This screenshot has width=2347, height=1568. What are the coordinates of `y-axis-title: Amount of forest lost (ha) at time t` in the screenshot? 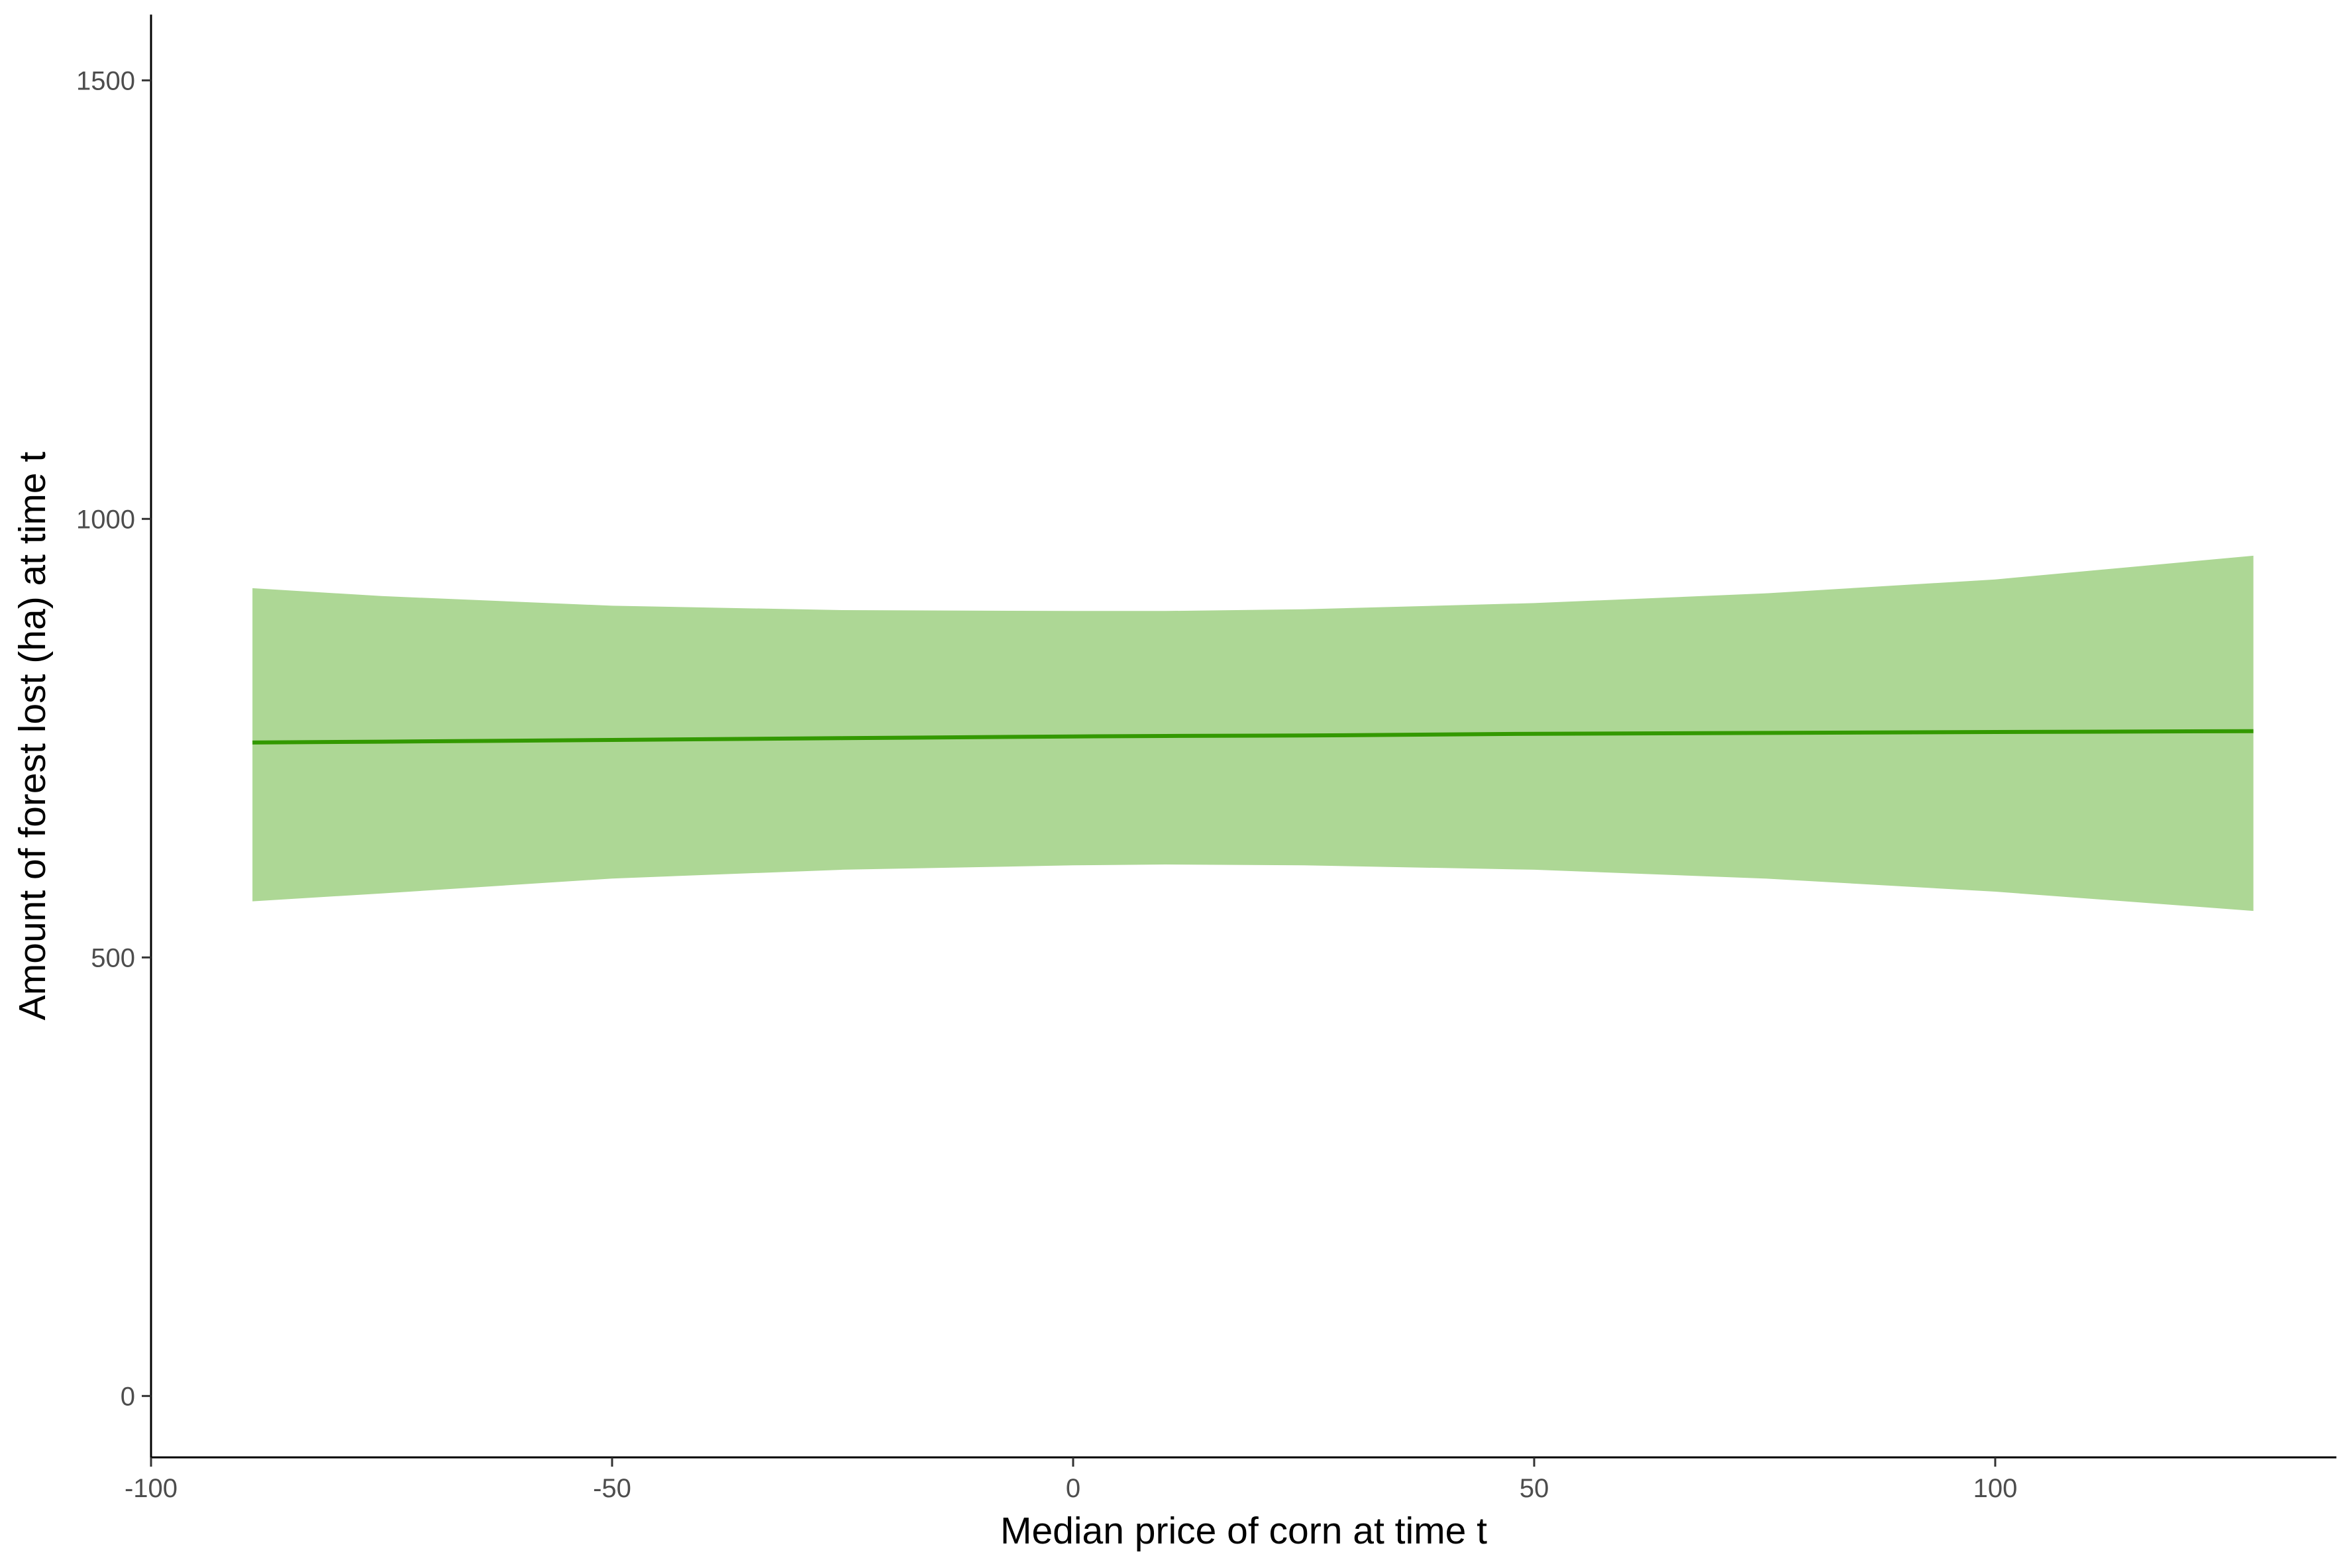 It's located at (32, 736).